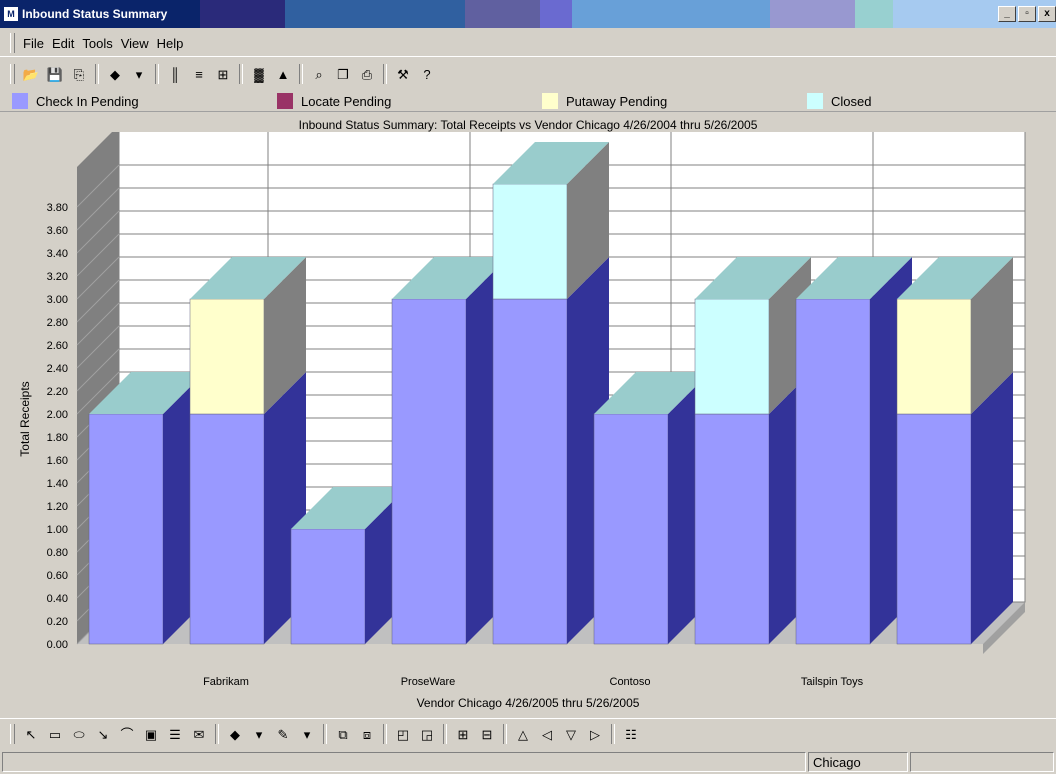 Image resolution: width=1056 pixels, height=774 pixels. I want to click on toolbar-grip, so click(12, 74).